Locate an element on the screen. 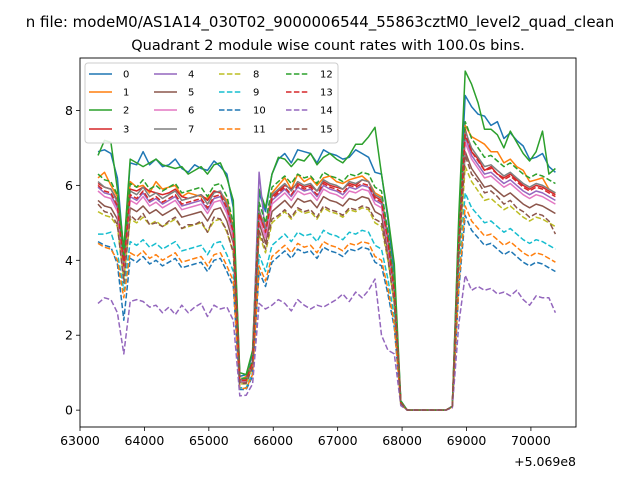  x-tick-label: 63000 is located at coordinates (80, 440).